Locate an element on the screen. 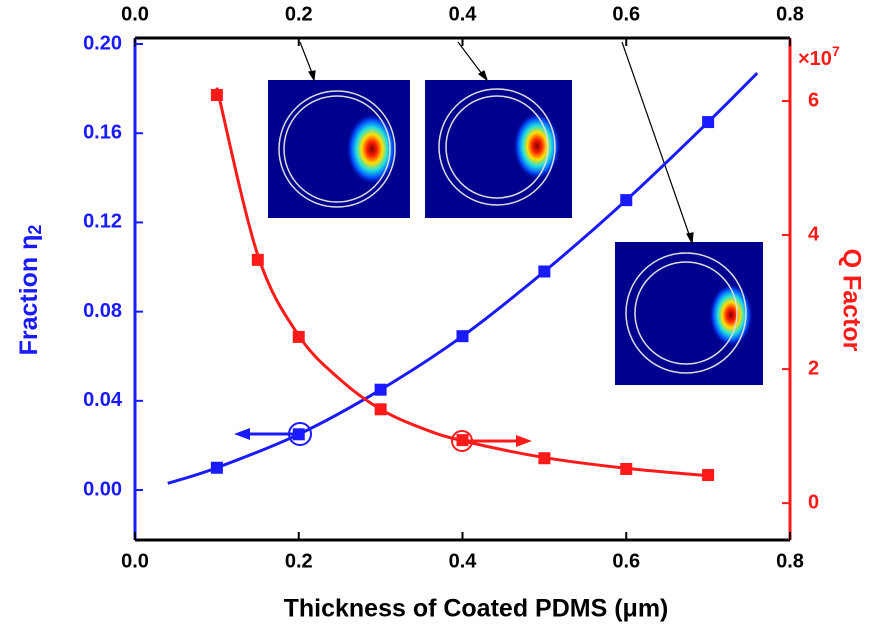  y2-multiplier-exp: 7 is located at coordinates (836, 51).